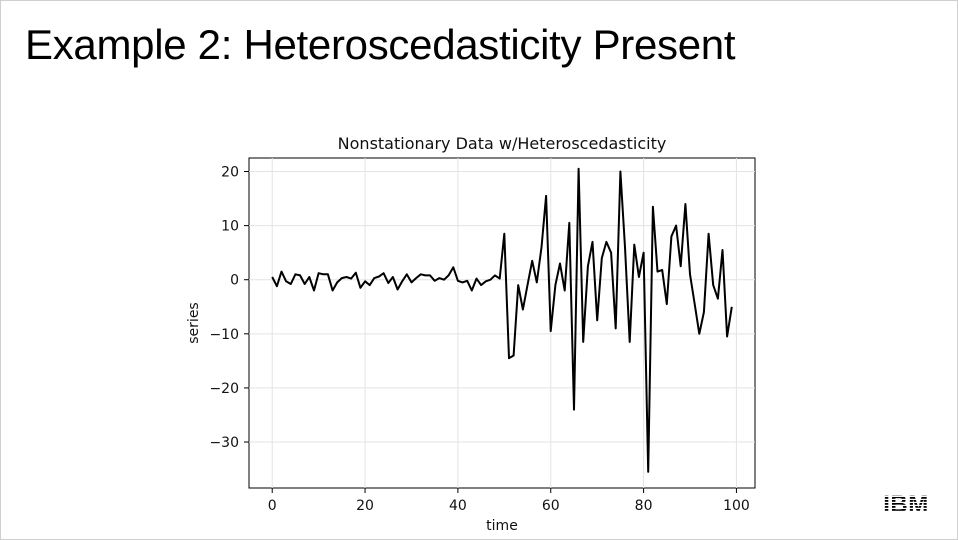 The image size is (958, 540). I want to click on x-tick-label: 60, so click(551, 506).